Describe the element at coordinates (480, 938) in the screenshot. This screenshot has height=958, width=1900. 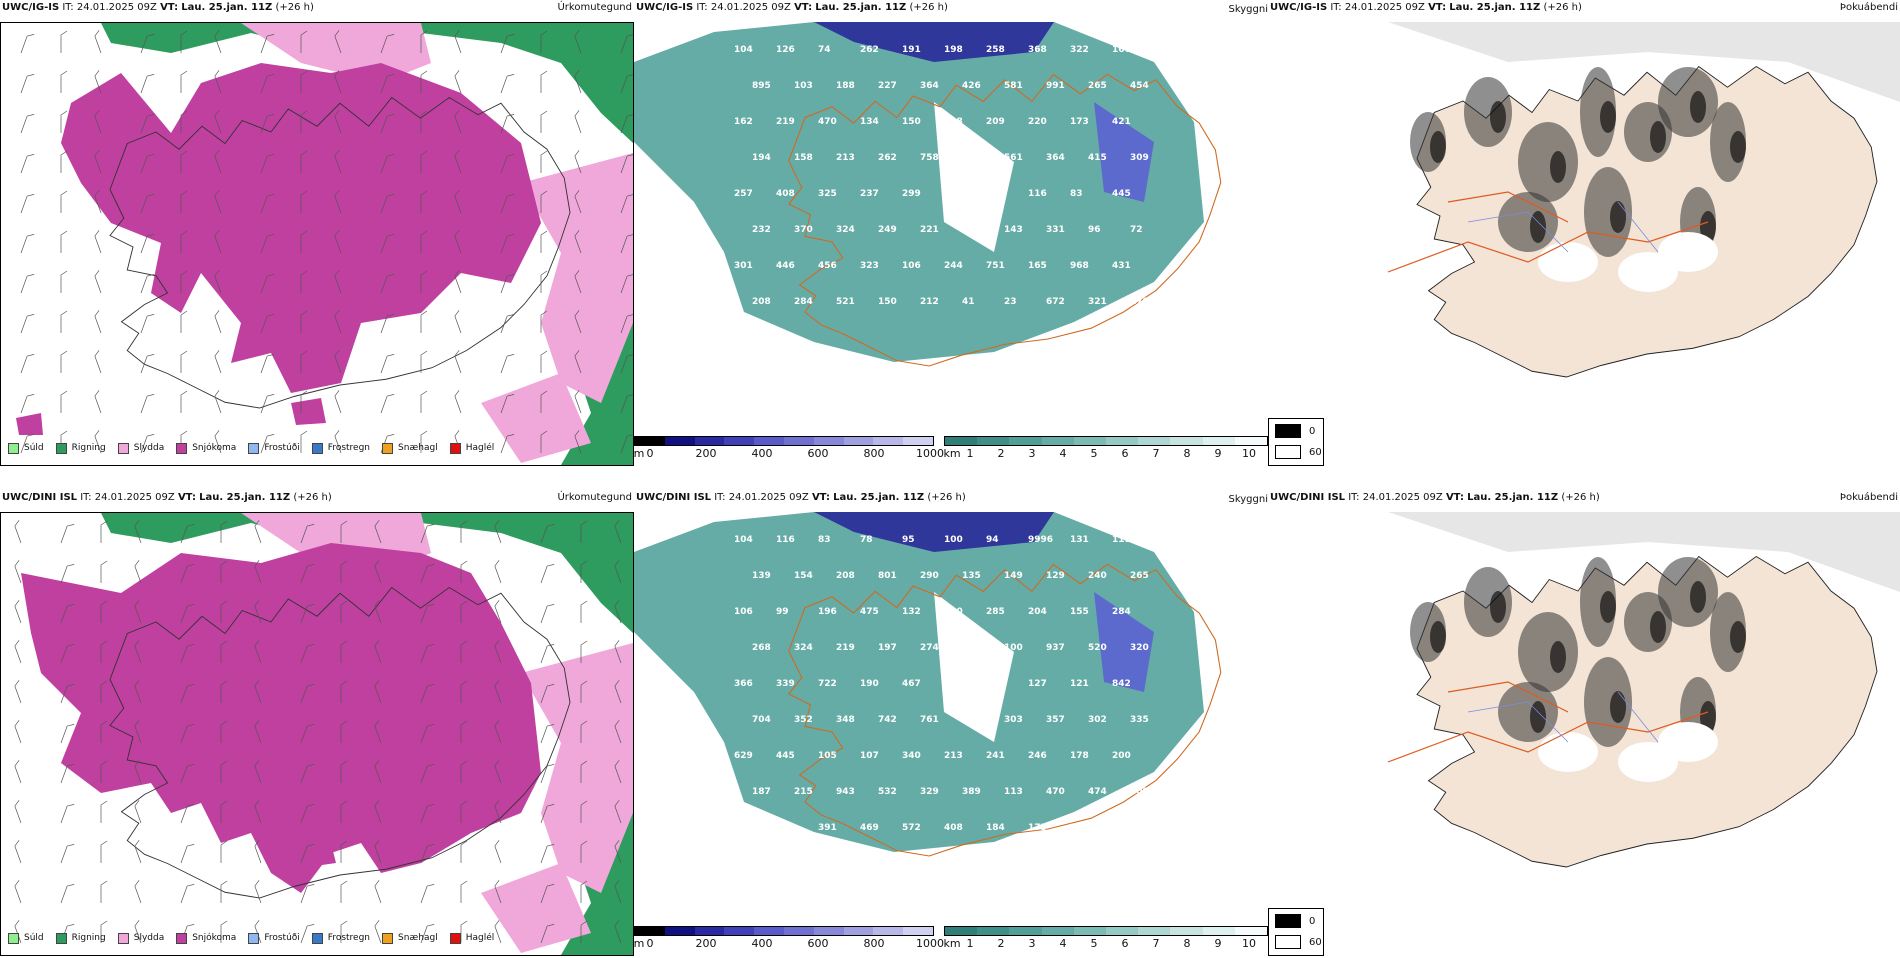
I see `legend-label: Haglél` at that location.